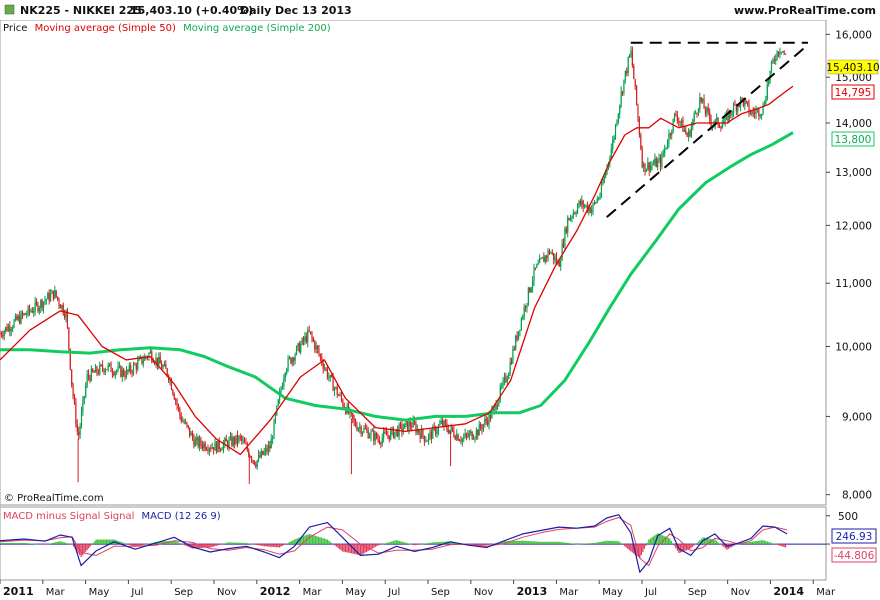 The width and height of the screenshot is (880, 600). Describe the element at coordinates (857, 496) in the screenshot. I see `price-tick-label: 8,000` at that location.